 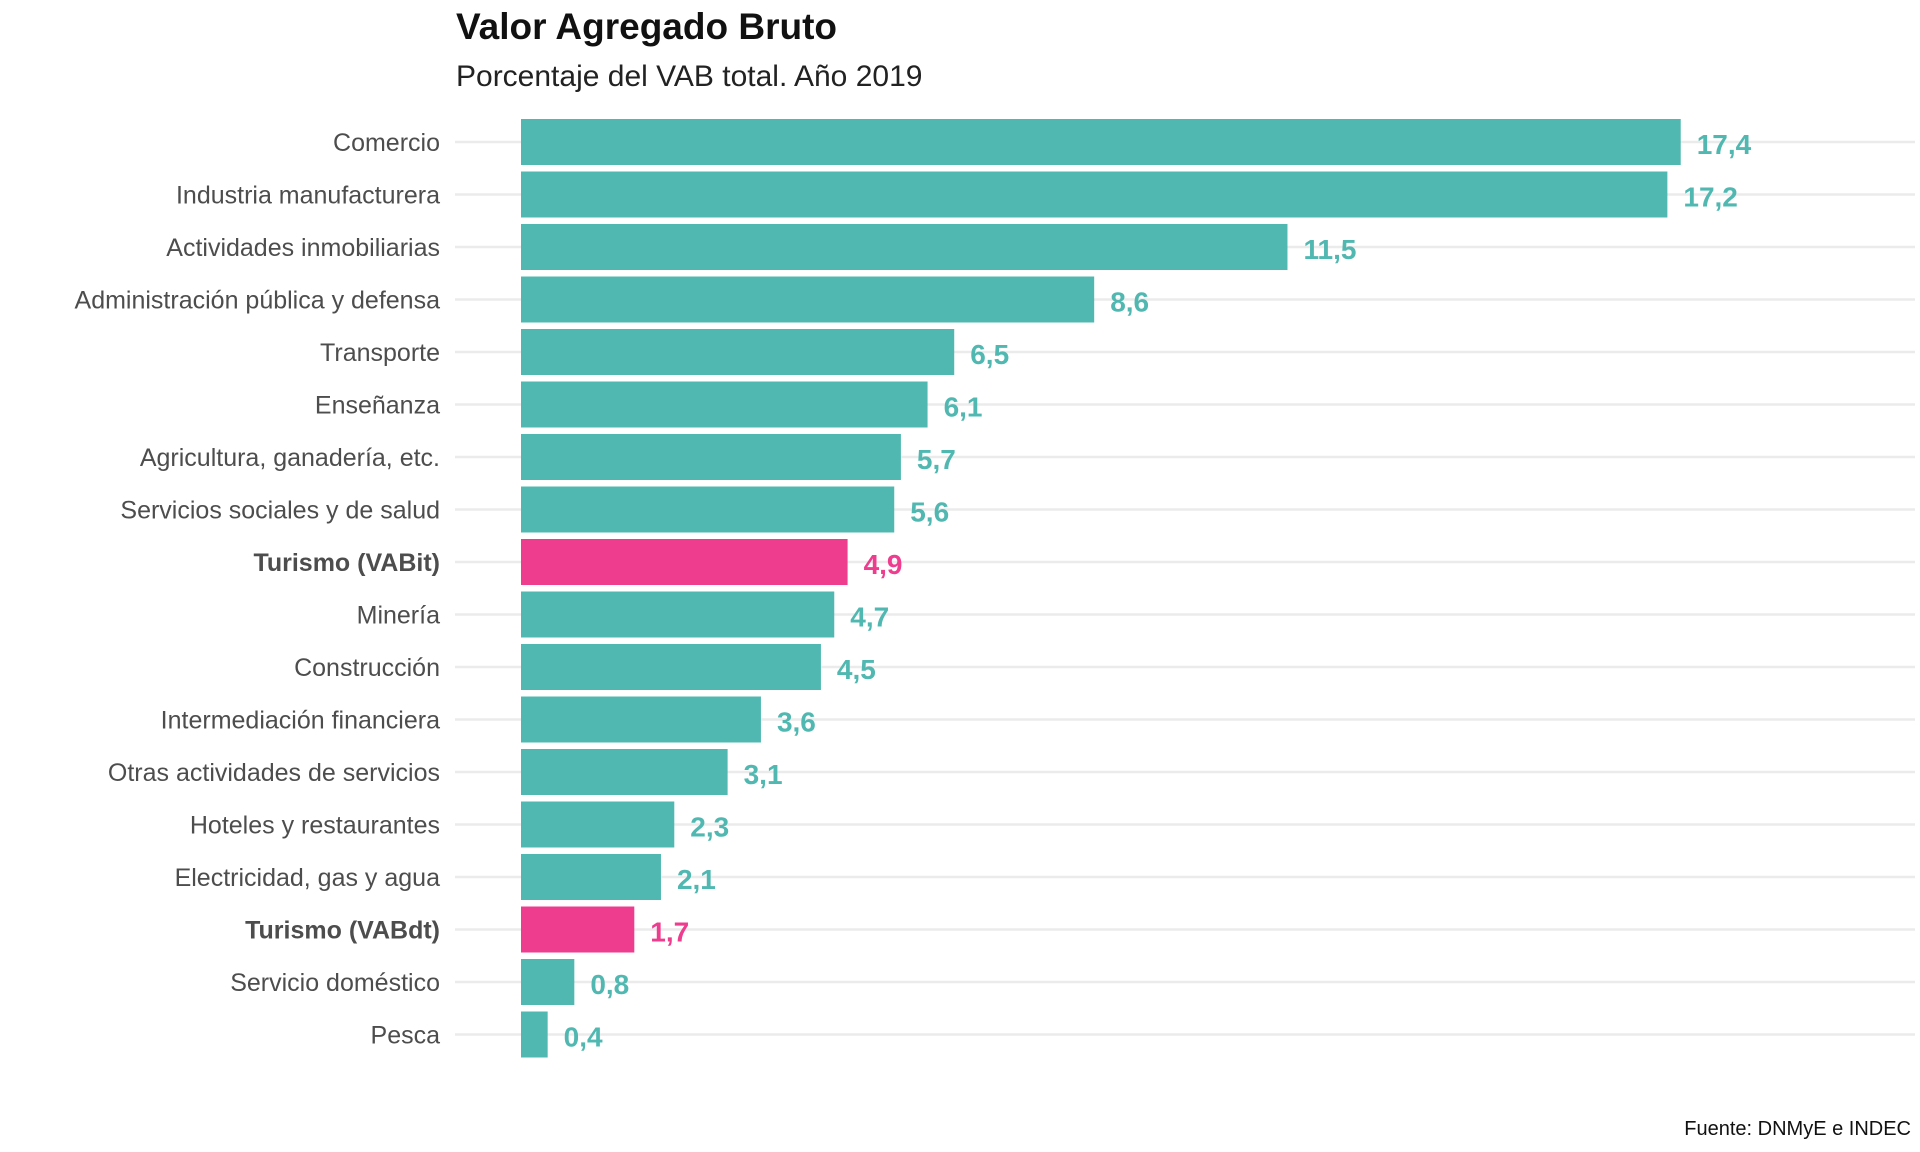 I want to click on category-label-row-3: Actividades inmobiliarias, so click(x=303, y=248).